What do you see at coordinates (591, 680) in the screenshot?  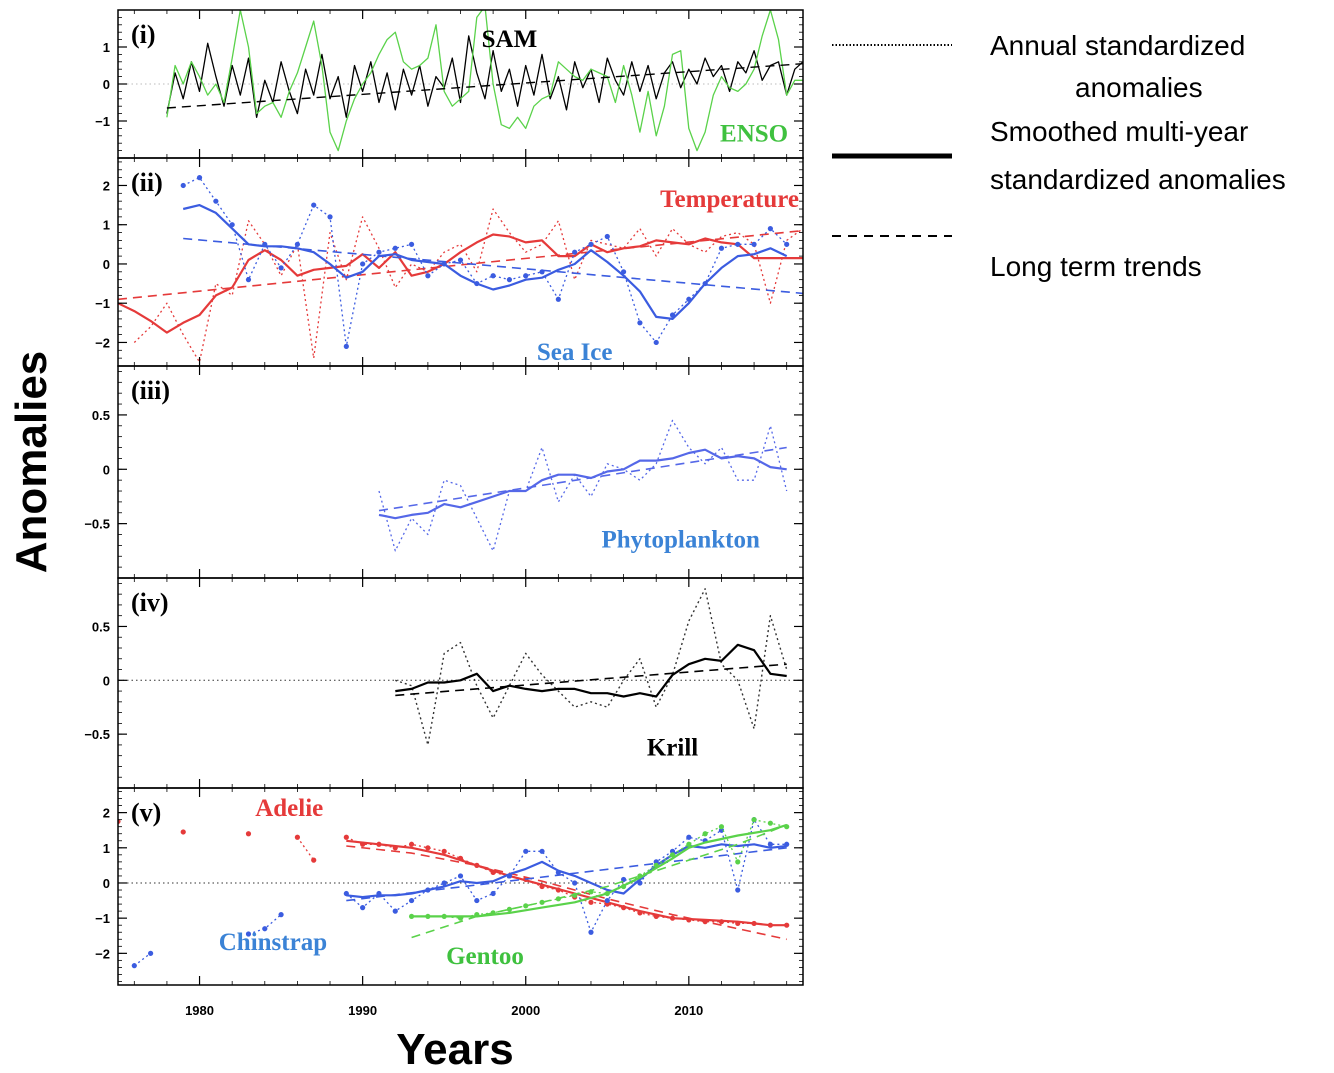 I see `series-krill-trend` at bounding box center [591, 680].